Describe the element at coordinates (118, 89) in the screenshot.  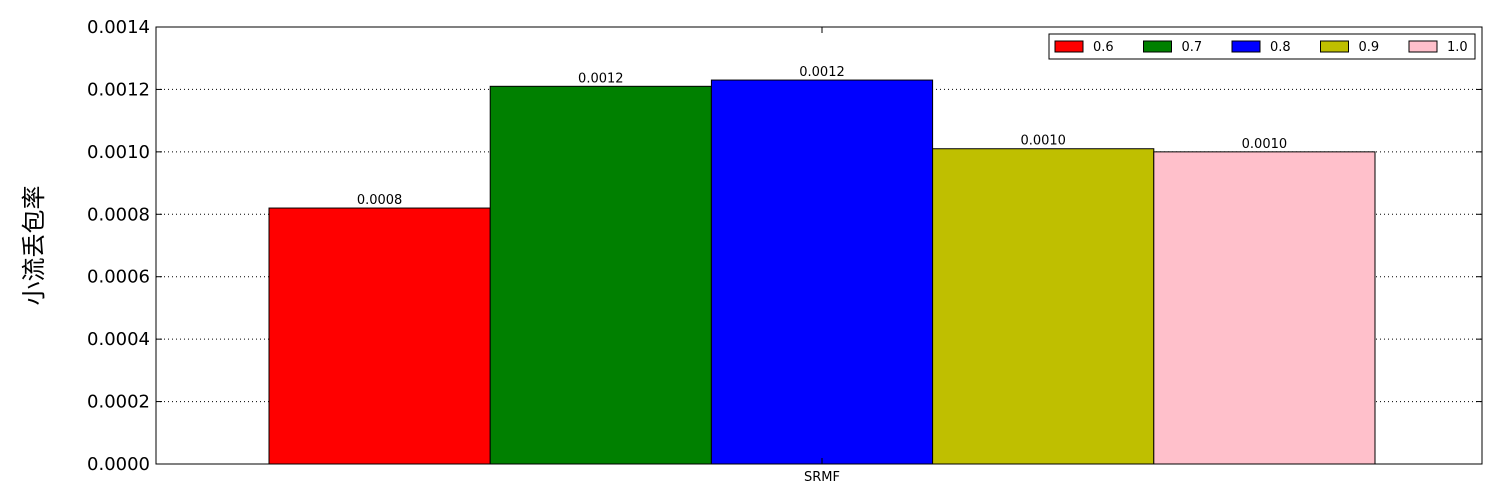
I see `y-tick-label: 0.0012` at that location.